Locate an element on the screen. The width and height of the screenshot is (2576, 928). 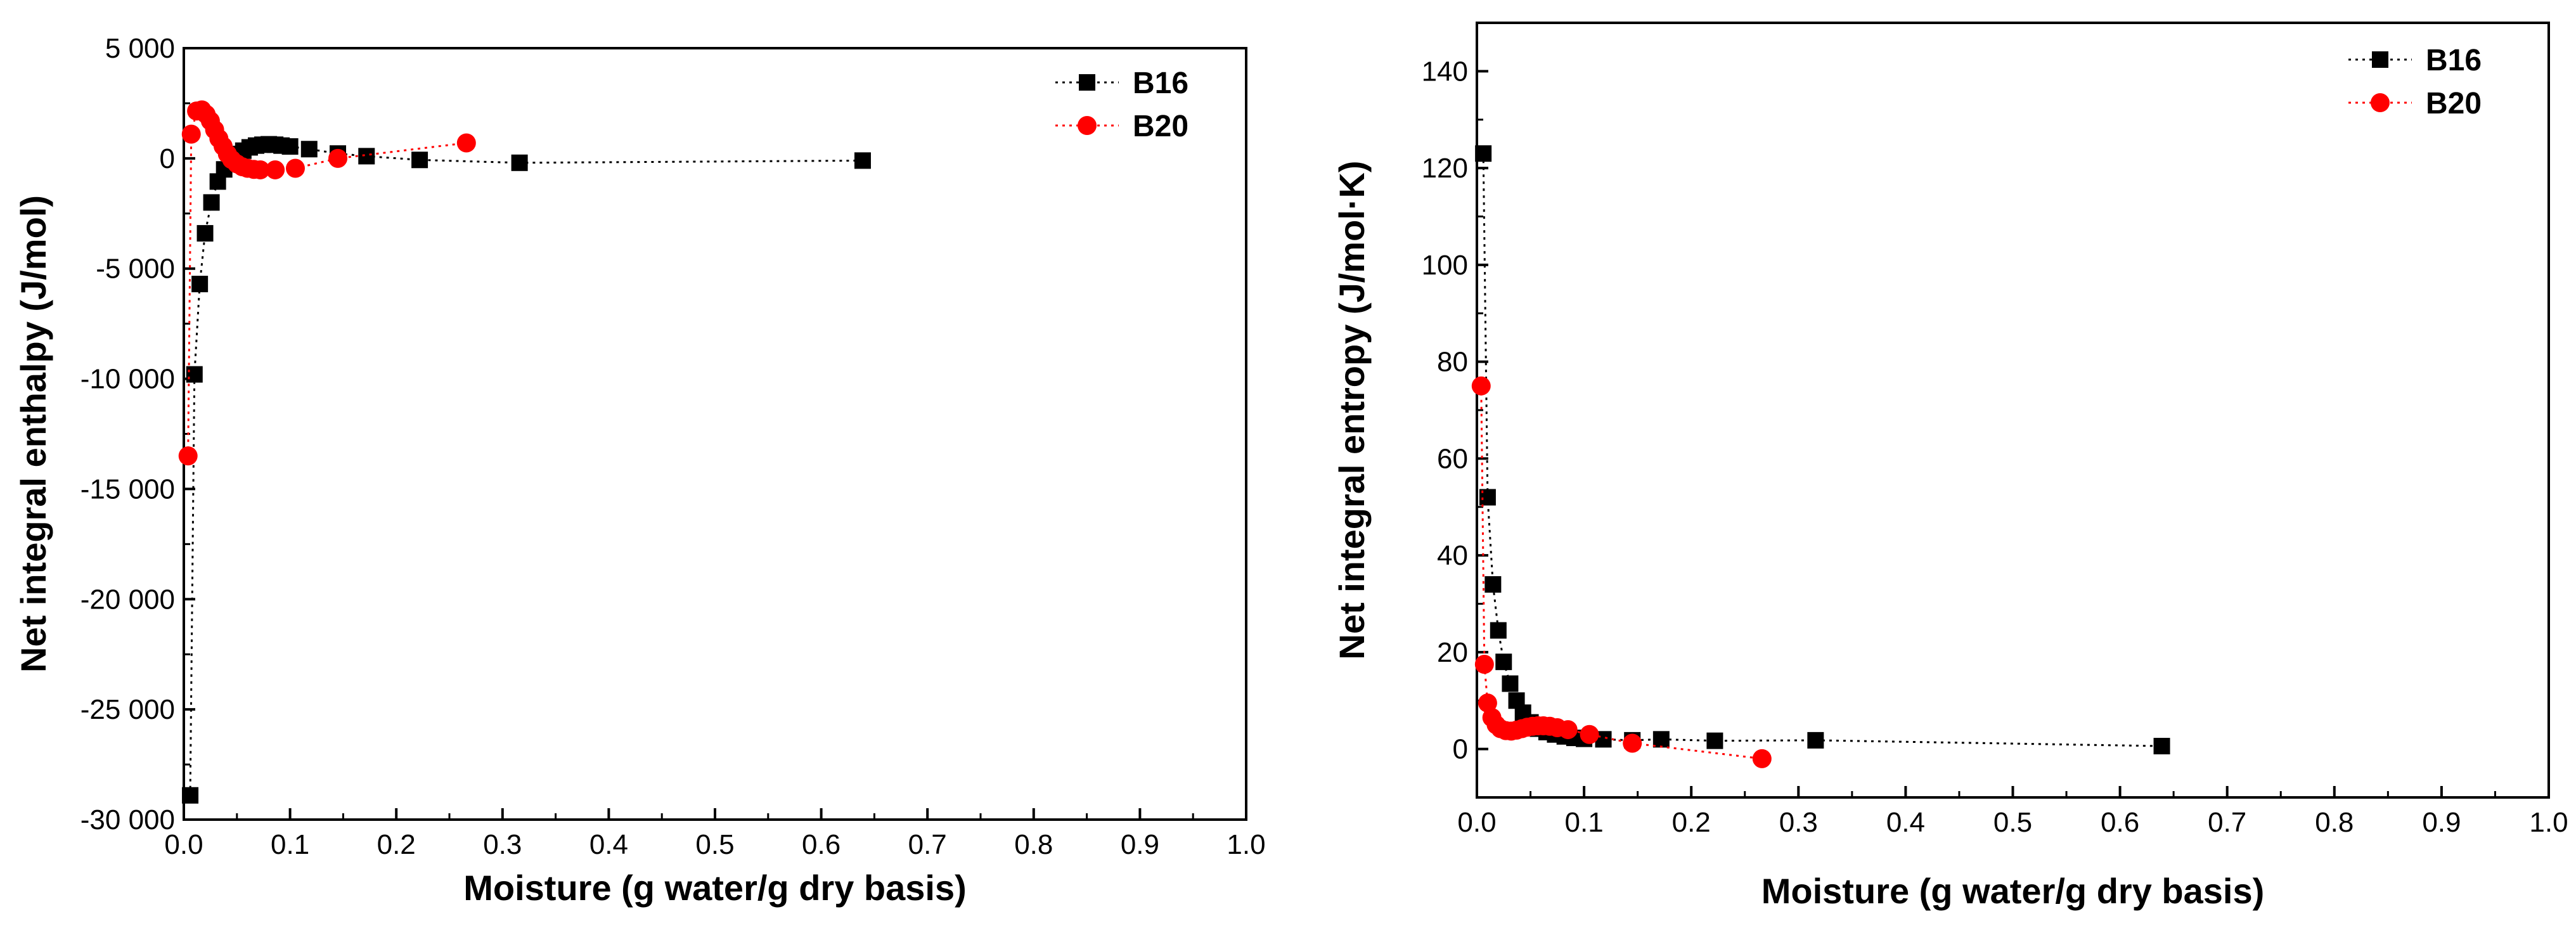
y-tick-label: 5 000 is located at coordinates (140, 49).